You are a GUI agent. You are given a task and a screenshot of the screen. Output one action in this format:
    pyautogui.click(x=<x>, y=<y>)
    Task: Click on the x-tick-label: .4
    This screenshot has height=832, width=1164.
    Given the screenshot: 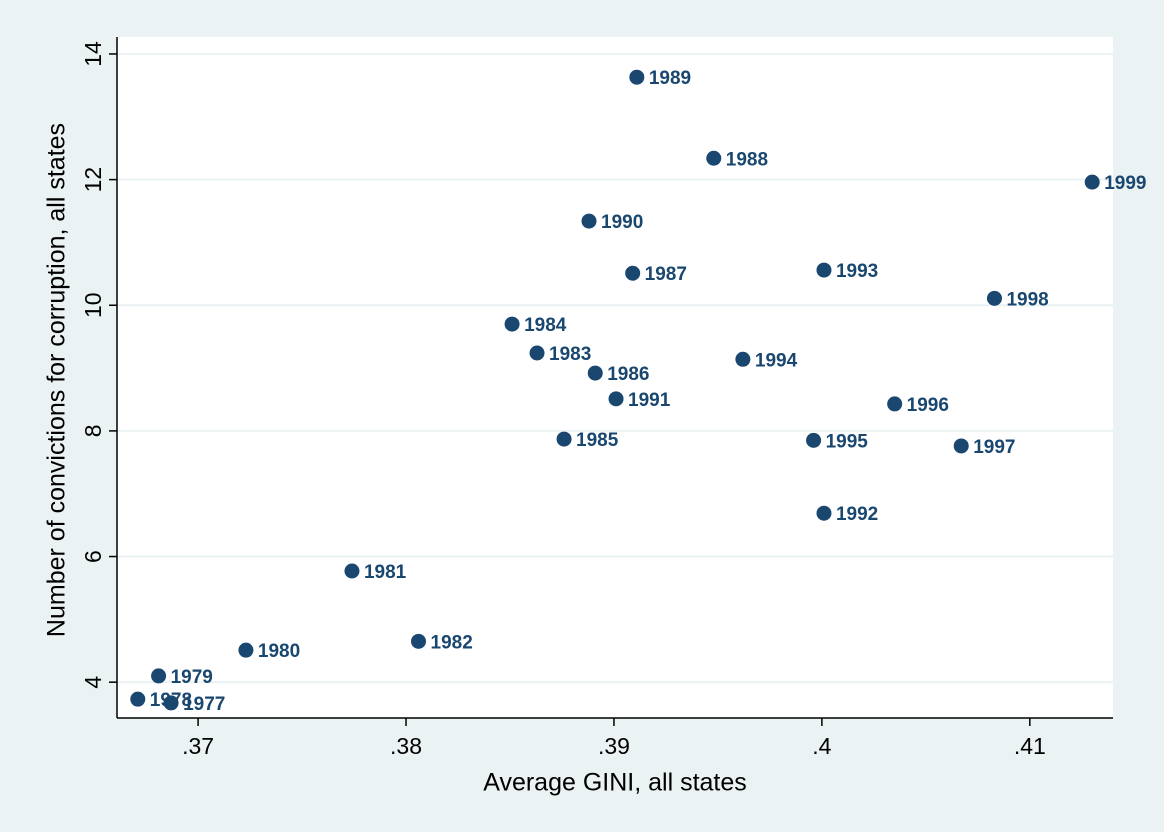 What is the action you would take?
    pyautogui.click(x=821, y=746)
    